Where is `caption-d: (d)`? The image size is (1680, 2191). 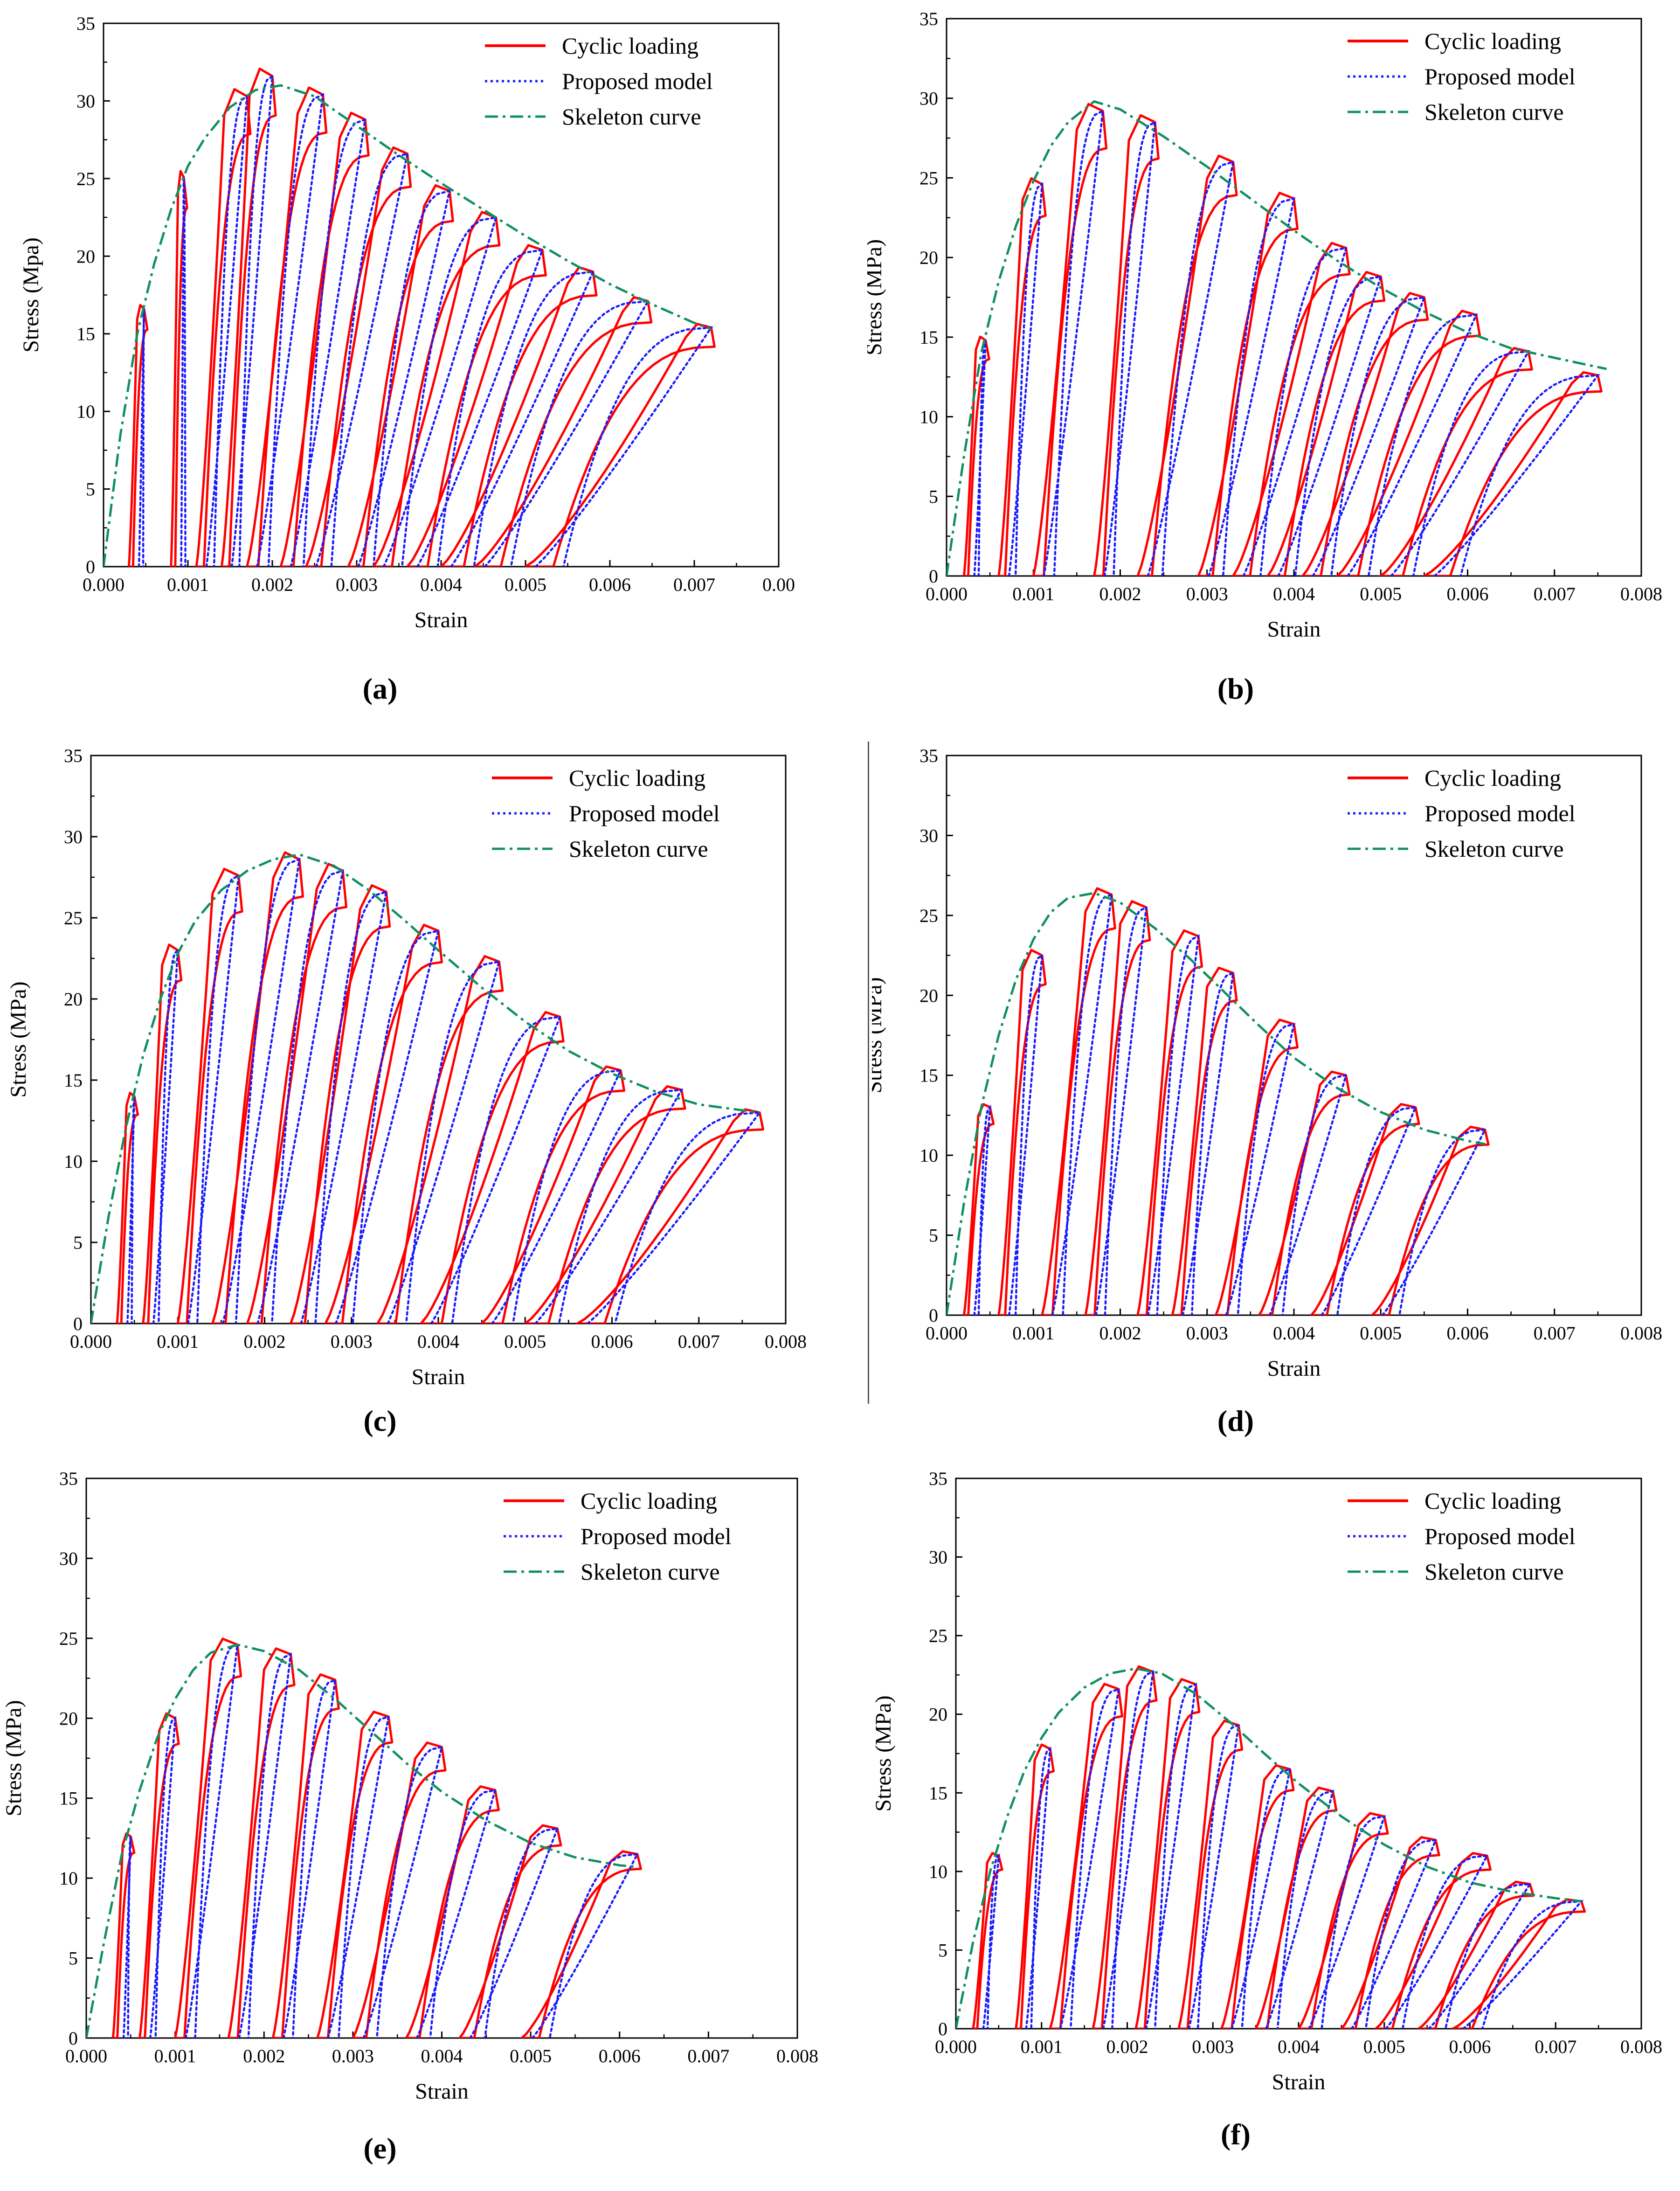
caption-d: (d) is located at coordinates (1235, 1420).